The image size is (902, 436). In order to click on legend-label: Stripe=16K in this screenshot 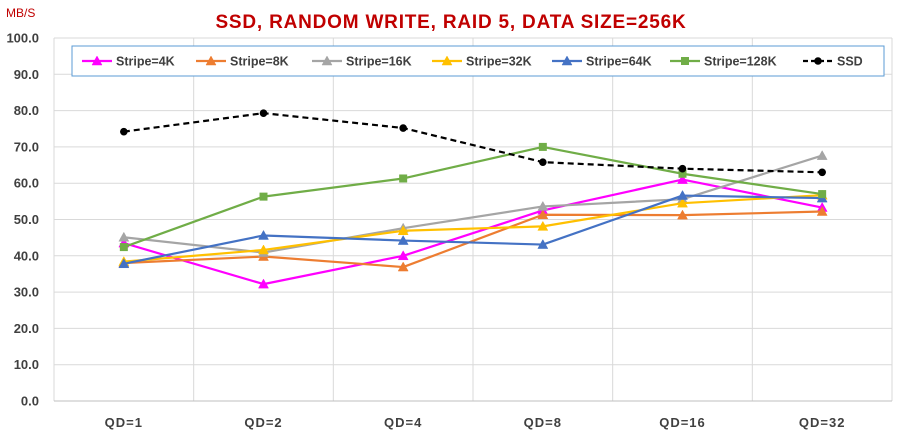, I will do `click(379, 62)`.